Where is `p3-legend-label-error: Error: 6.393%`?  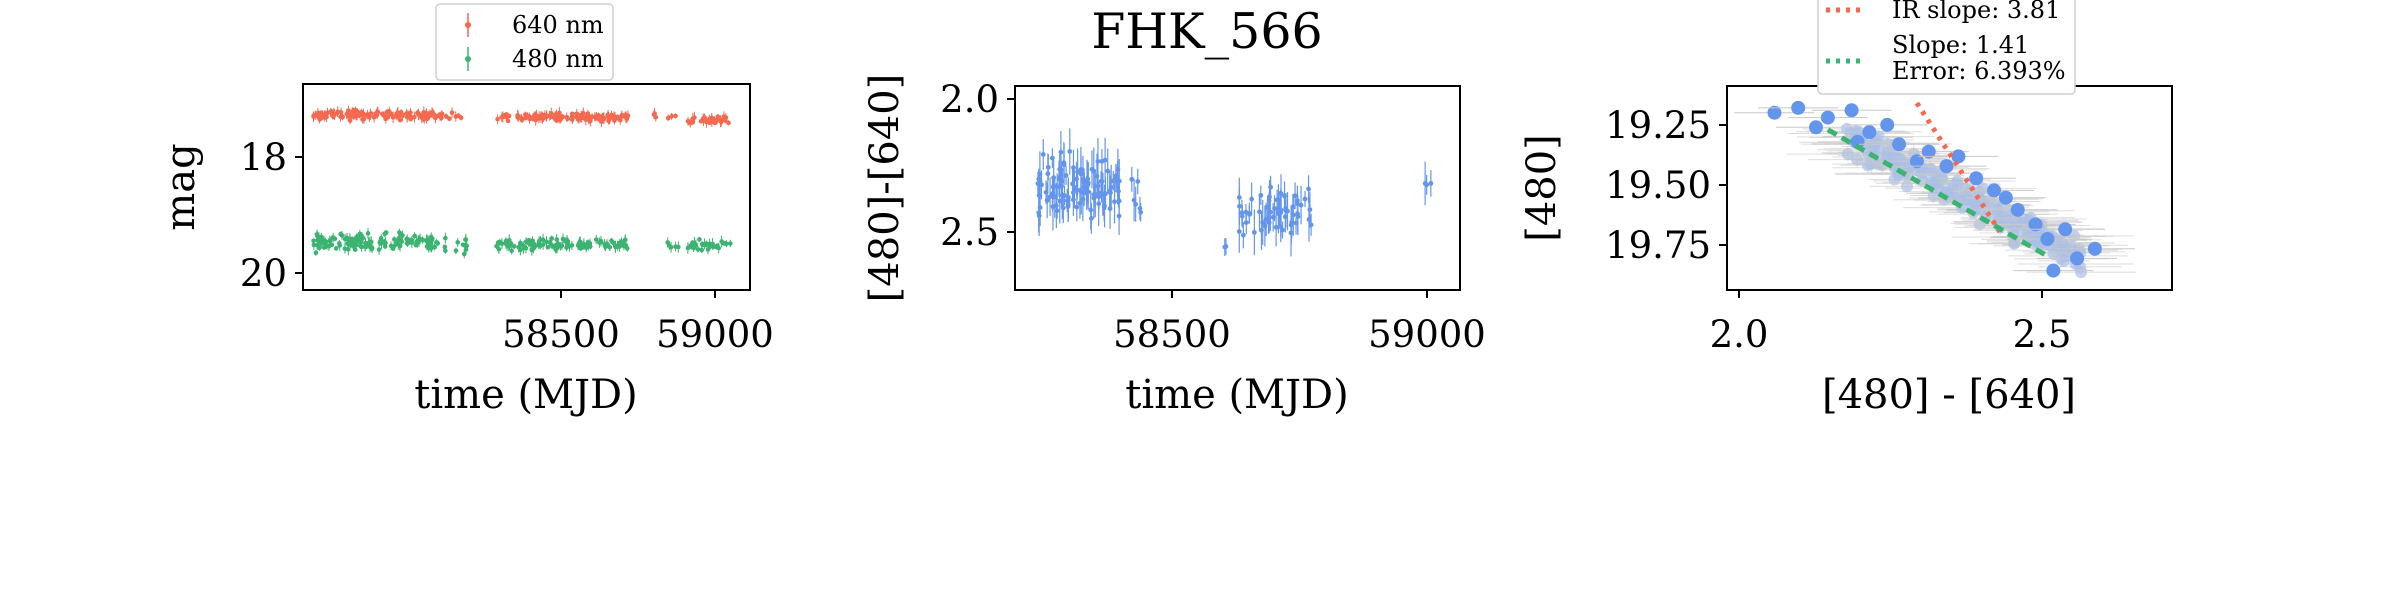 p3-legend-label-error: Error: 6.393% is located at coordinates (1979, 71).